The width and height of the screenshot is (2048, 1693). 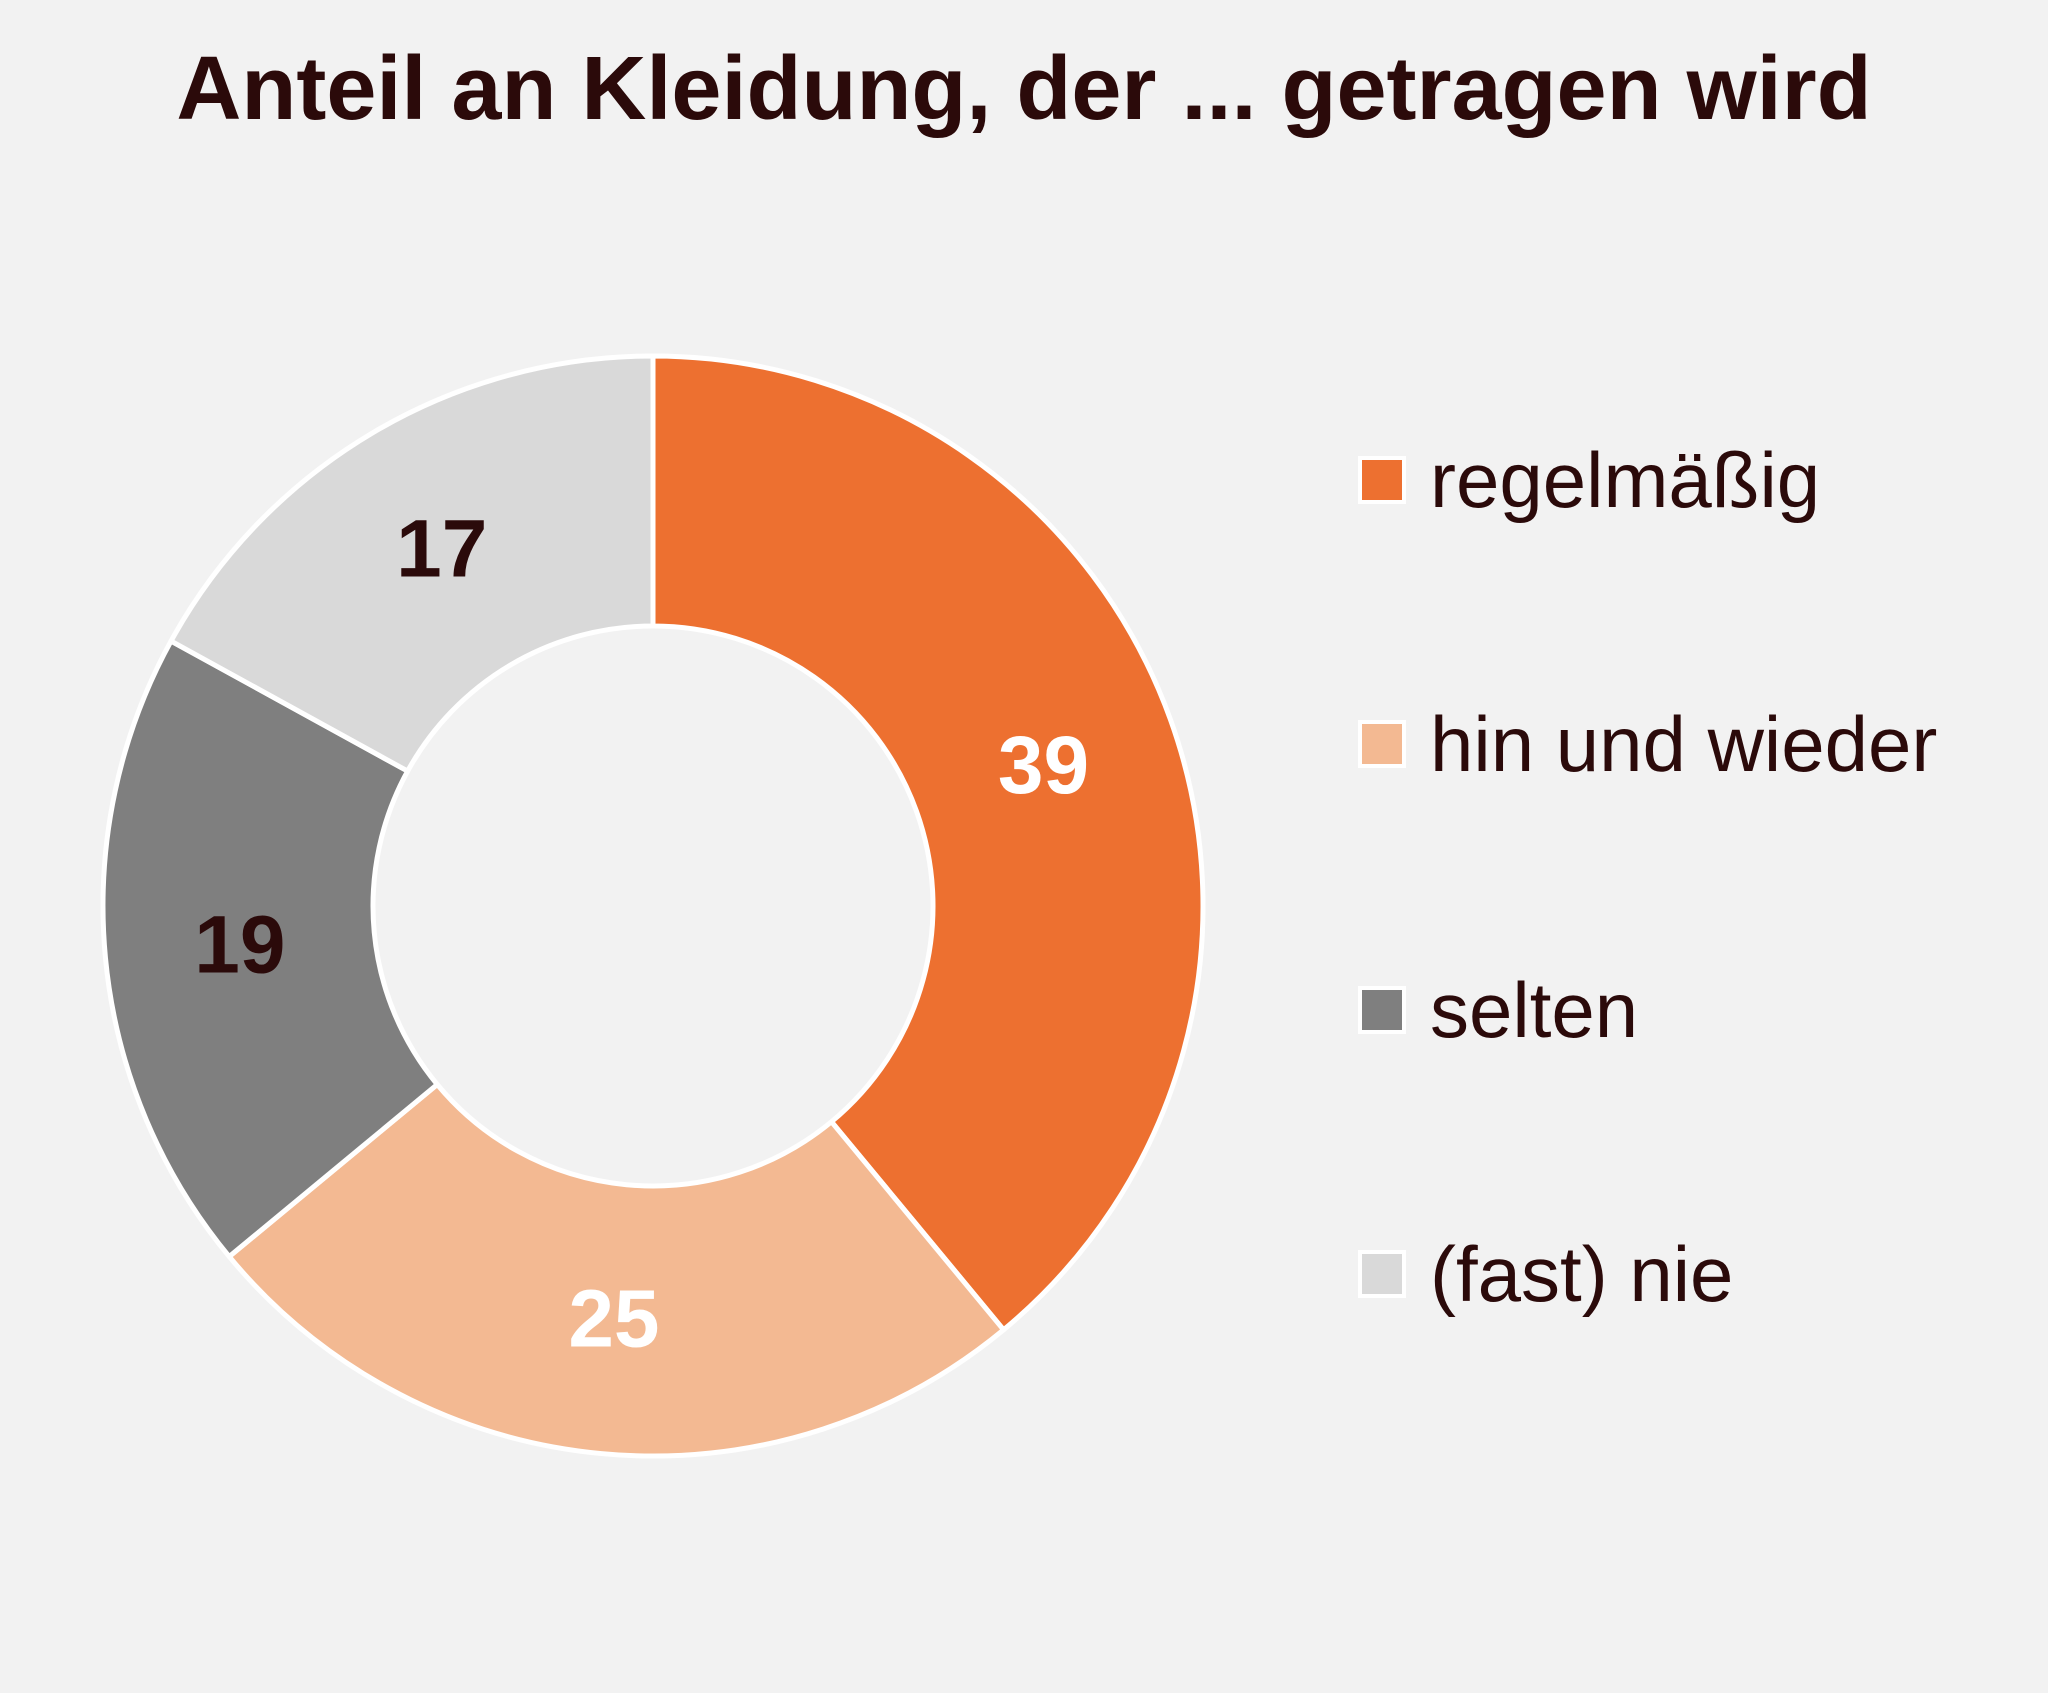 I want to click on legend-swatch-hin-und-wieder, so click(x=1382, y=744).